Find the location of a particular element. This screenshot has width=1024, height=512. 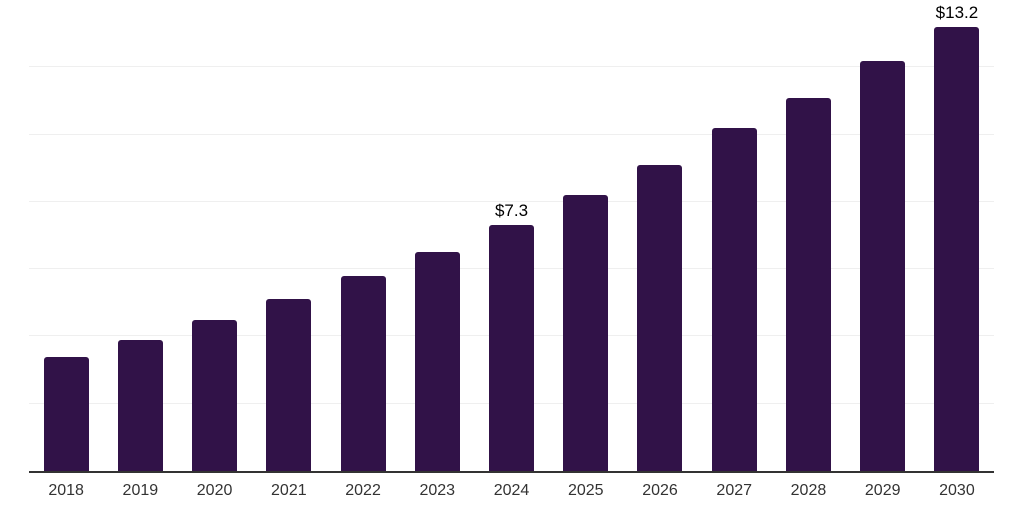

x-tick-label-2026: 2026 is located at coordinates (660, 490).